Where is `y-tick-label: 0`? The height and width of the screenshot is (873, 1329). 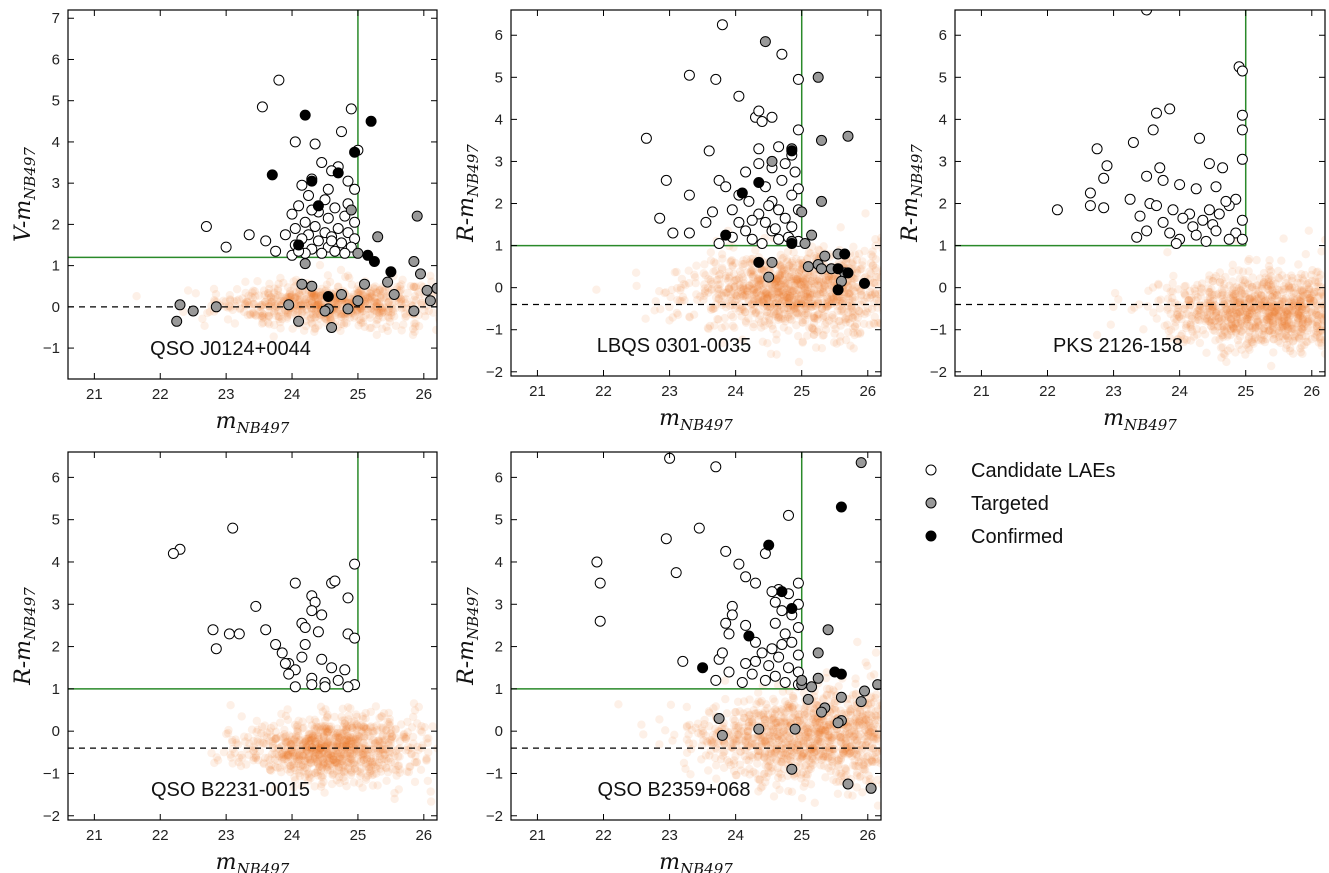
y-tick-label: 0 is located at coordinates (56, 307).